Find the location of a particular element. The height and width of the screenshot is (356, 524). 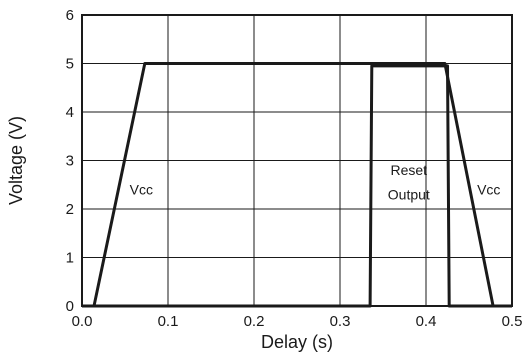

x-tick-label: 0.0 is located at coordinates (82, 321).